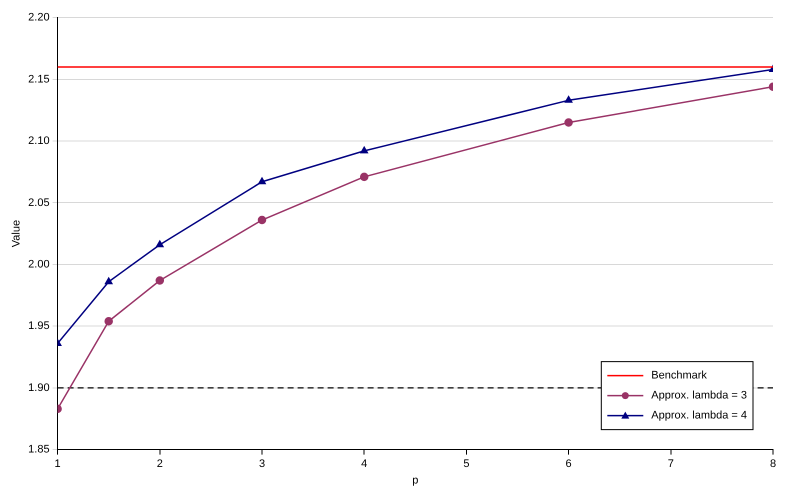 The height and width of the screenshot is (495, 791). Describe the element at coordinates (39, 326) in the screenshot. I see `y-tick-label: 1.95` at that location.